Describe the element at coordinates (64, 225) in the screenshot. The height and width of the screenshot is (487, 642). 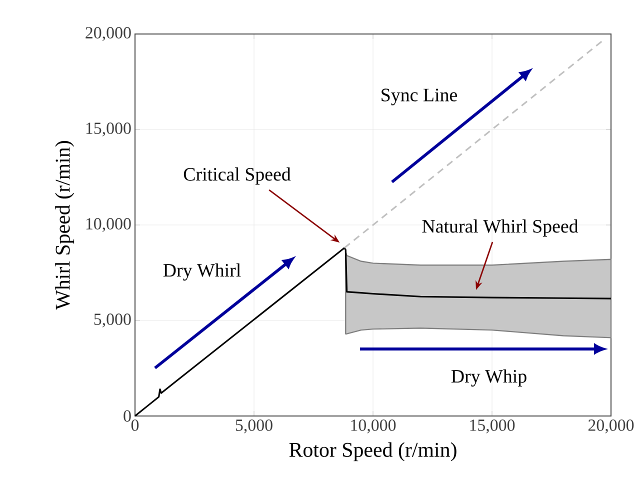
I see `y-axis-title: Whirl Speed (r/min)` at that location.